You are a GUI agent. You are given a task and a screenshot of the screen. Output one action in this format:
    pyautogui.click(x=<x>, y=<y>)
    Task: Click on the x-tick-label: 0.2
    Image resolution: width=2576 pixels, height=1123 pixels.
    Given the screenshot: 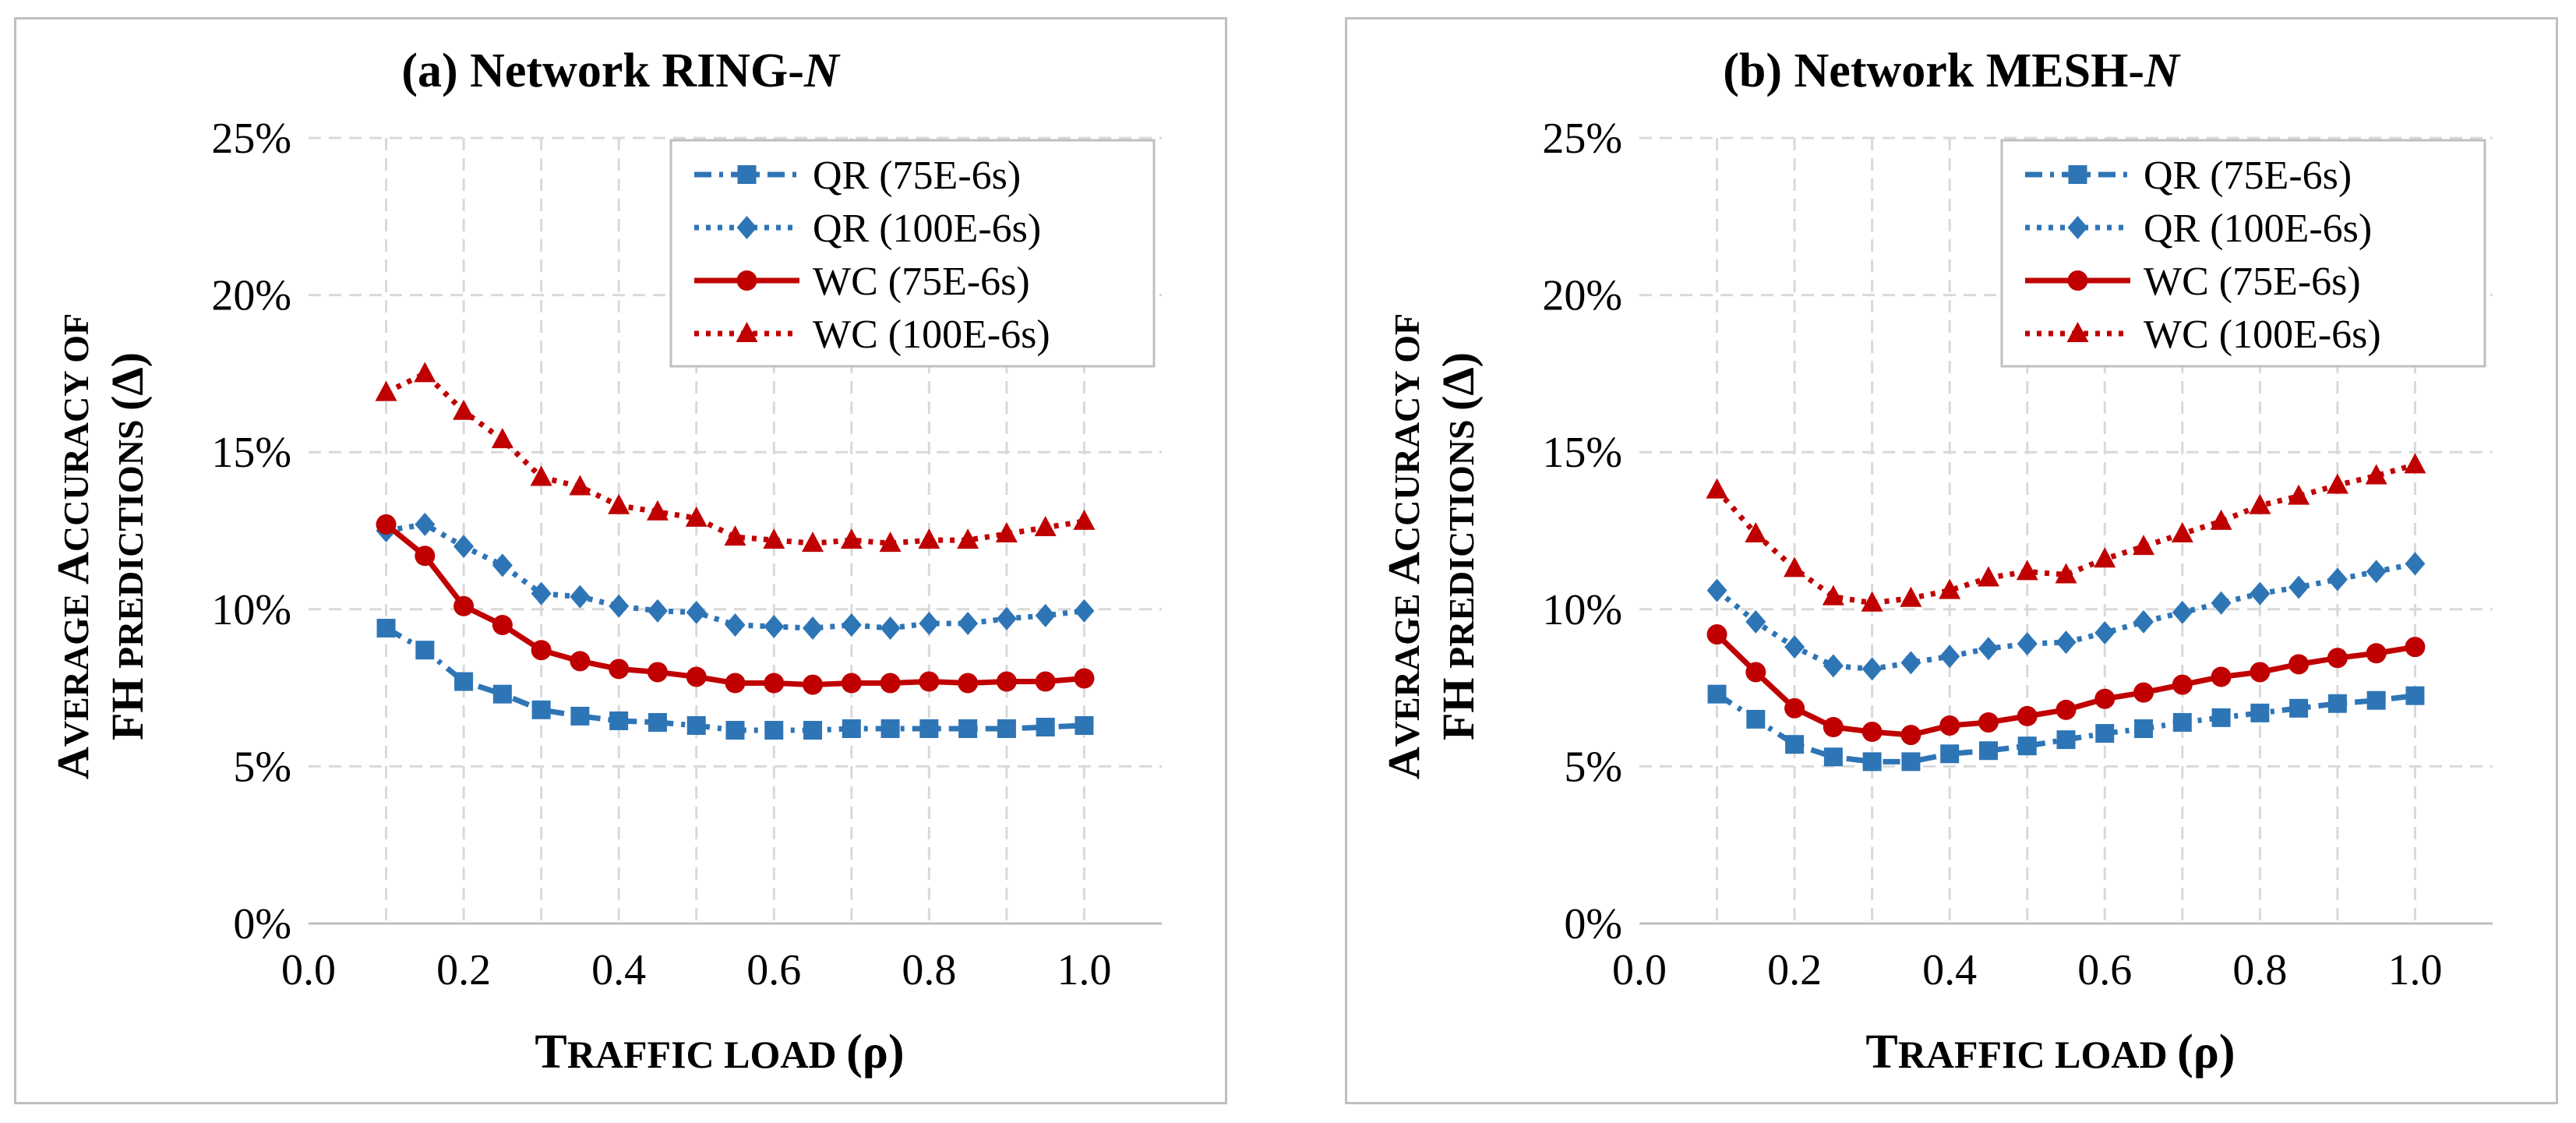 What is the action you would take?
    pyautogui.click(x=1794, y=970)
    